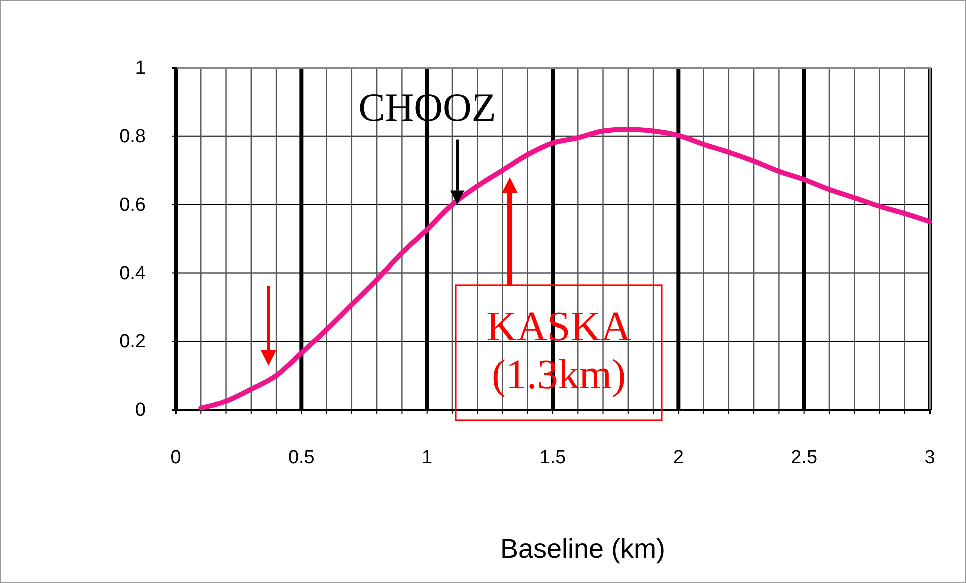 Image resolution: width=966 pixels, height=583 pixels. What do you see at coordinates (804, 457) in the screenshot?
I see `x-tick-label: 2.5` at bounding box center [804, 457].